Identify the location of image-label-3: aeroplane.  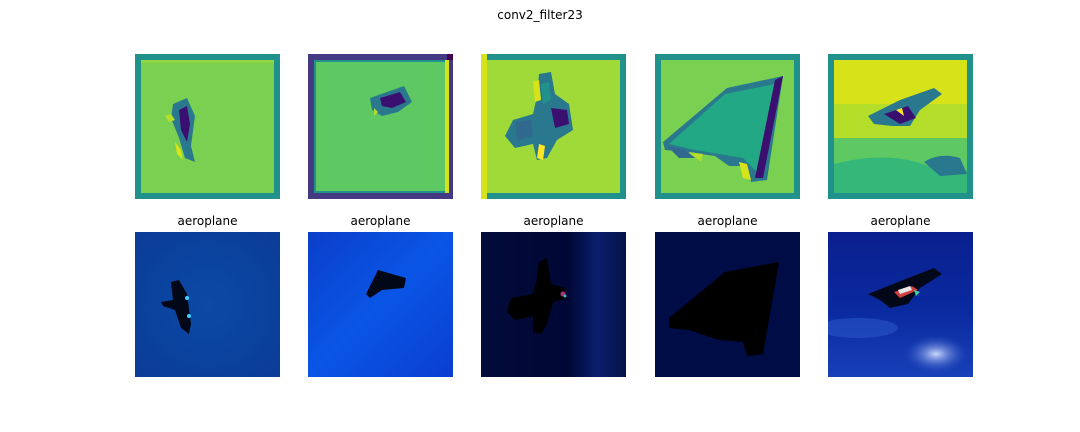
(553, 221).